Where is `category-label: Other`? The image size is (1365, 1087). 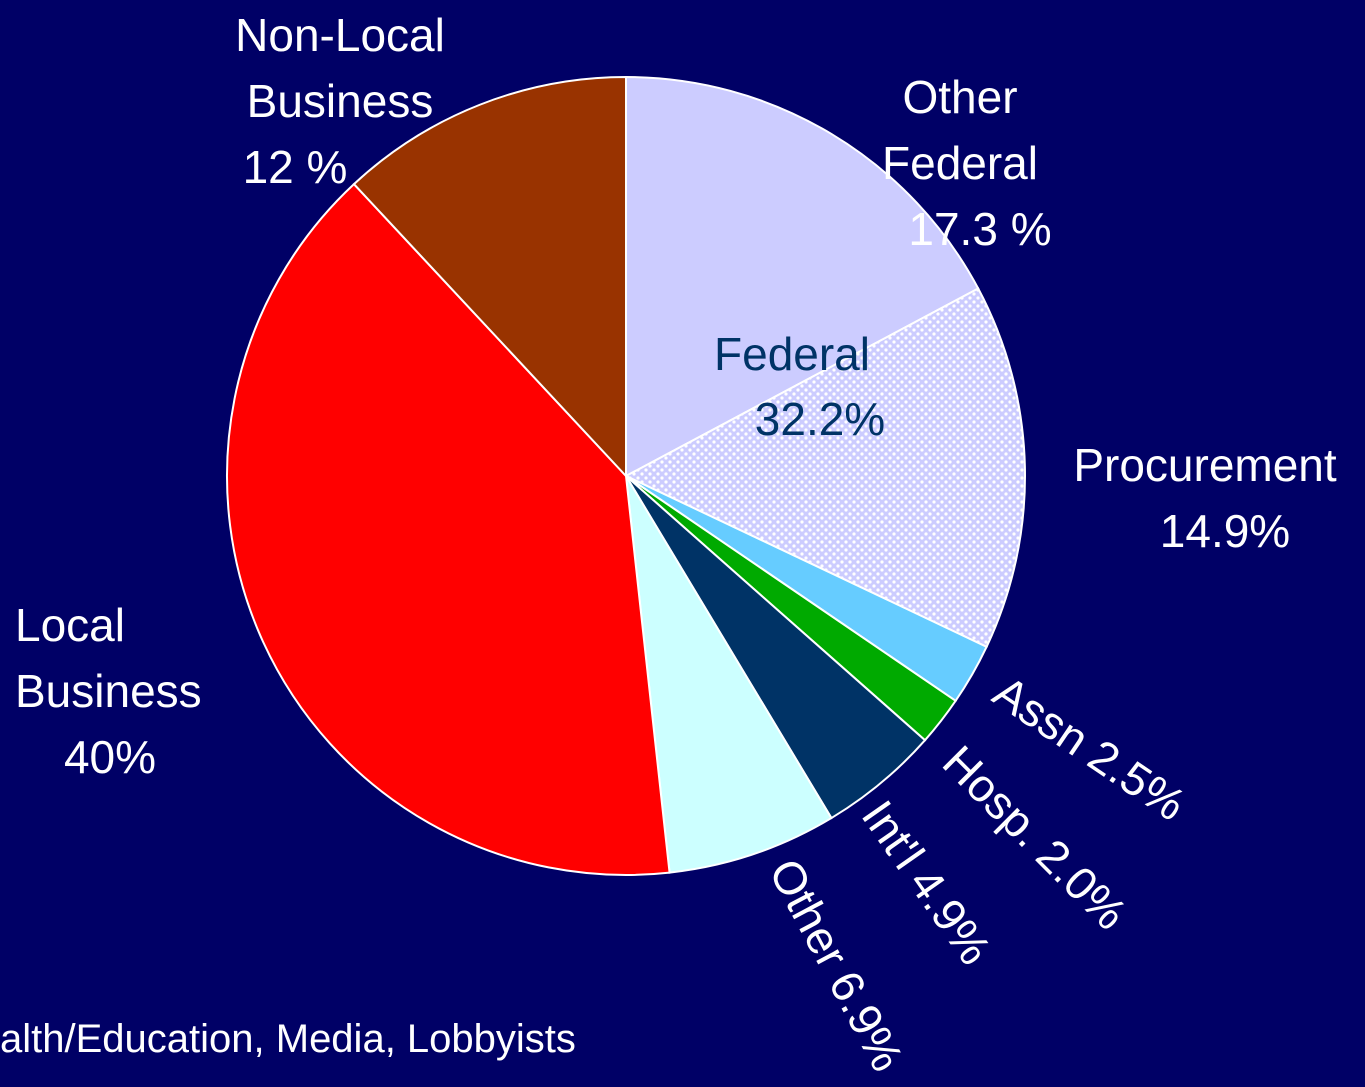
category-label: Other is located at coordinates (809, 913).